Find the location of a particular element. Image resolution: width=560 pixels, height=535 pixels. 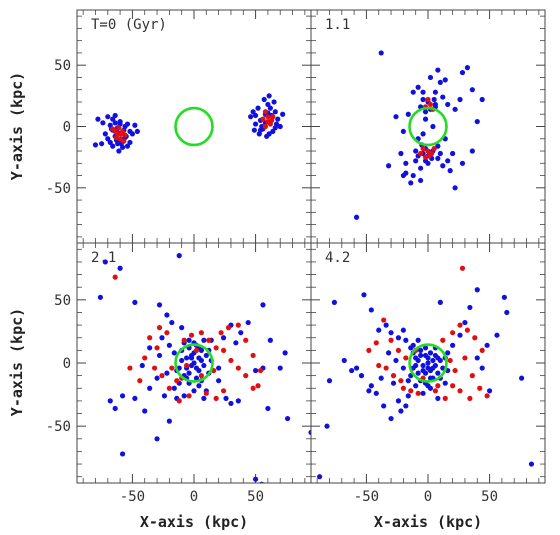

x-axis-title-left: X-axis (kpc) is located at coordinates (194, 522).